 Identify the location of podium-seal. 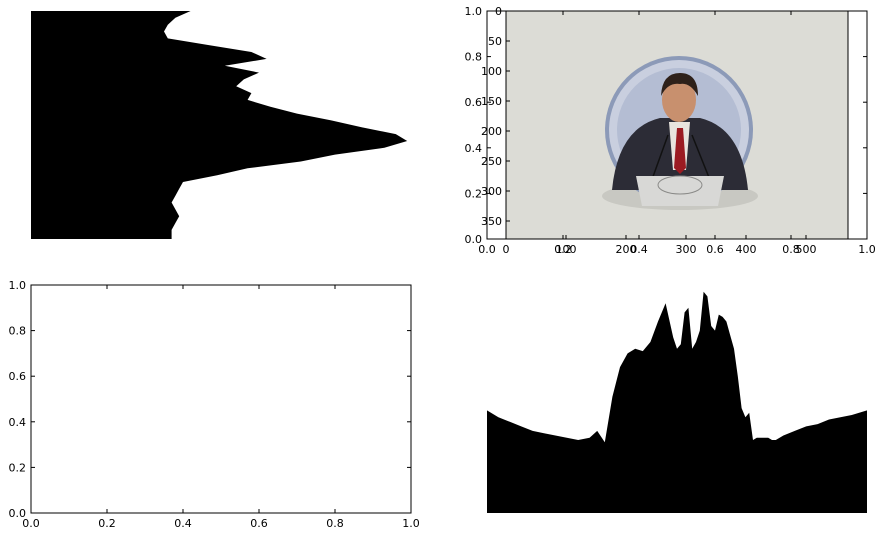
(680, 185).